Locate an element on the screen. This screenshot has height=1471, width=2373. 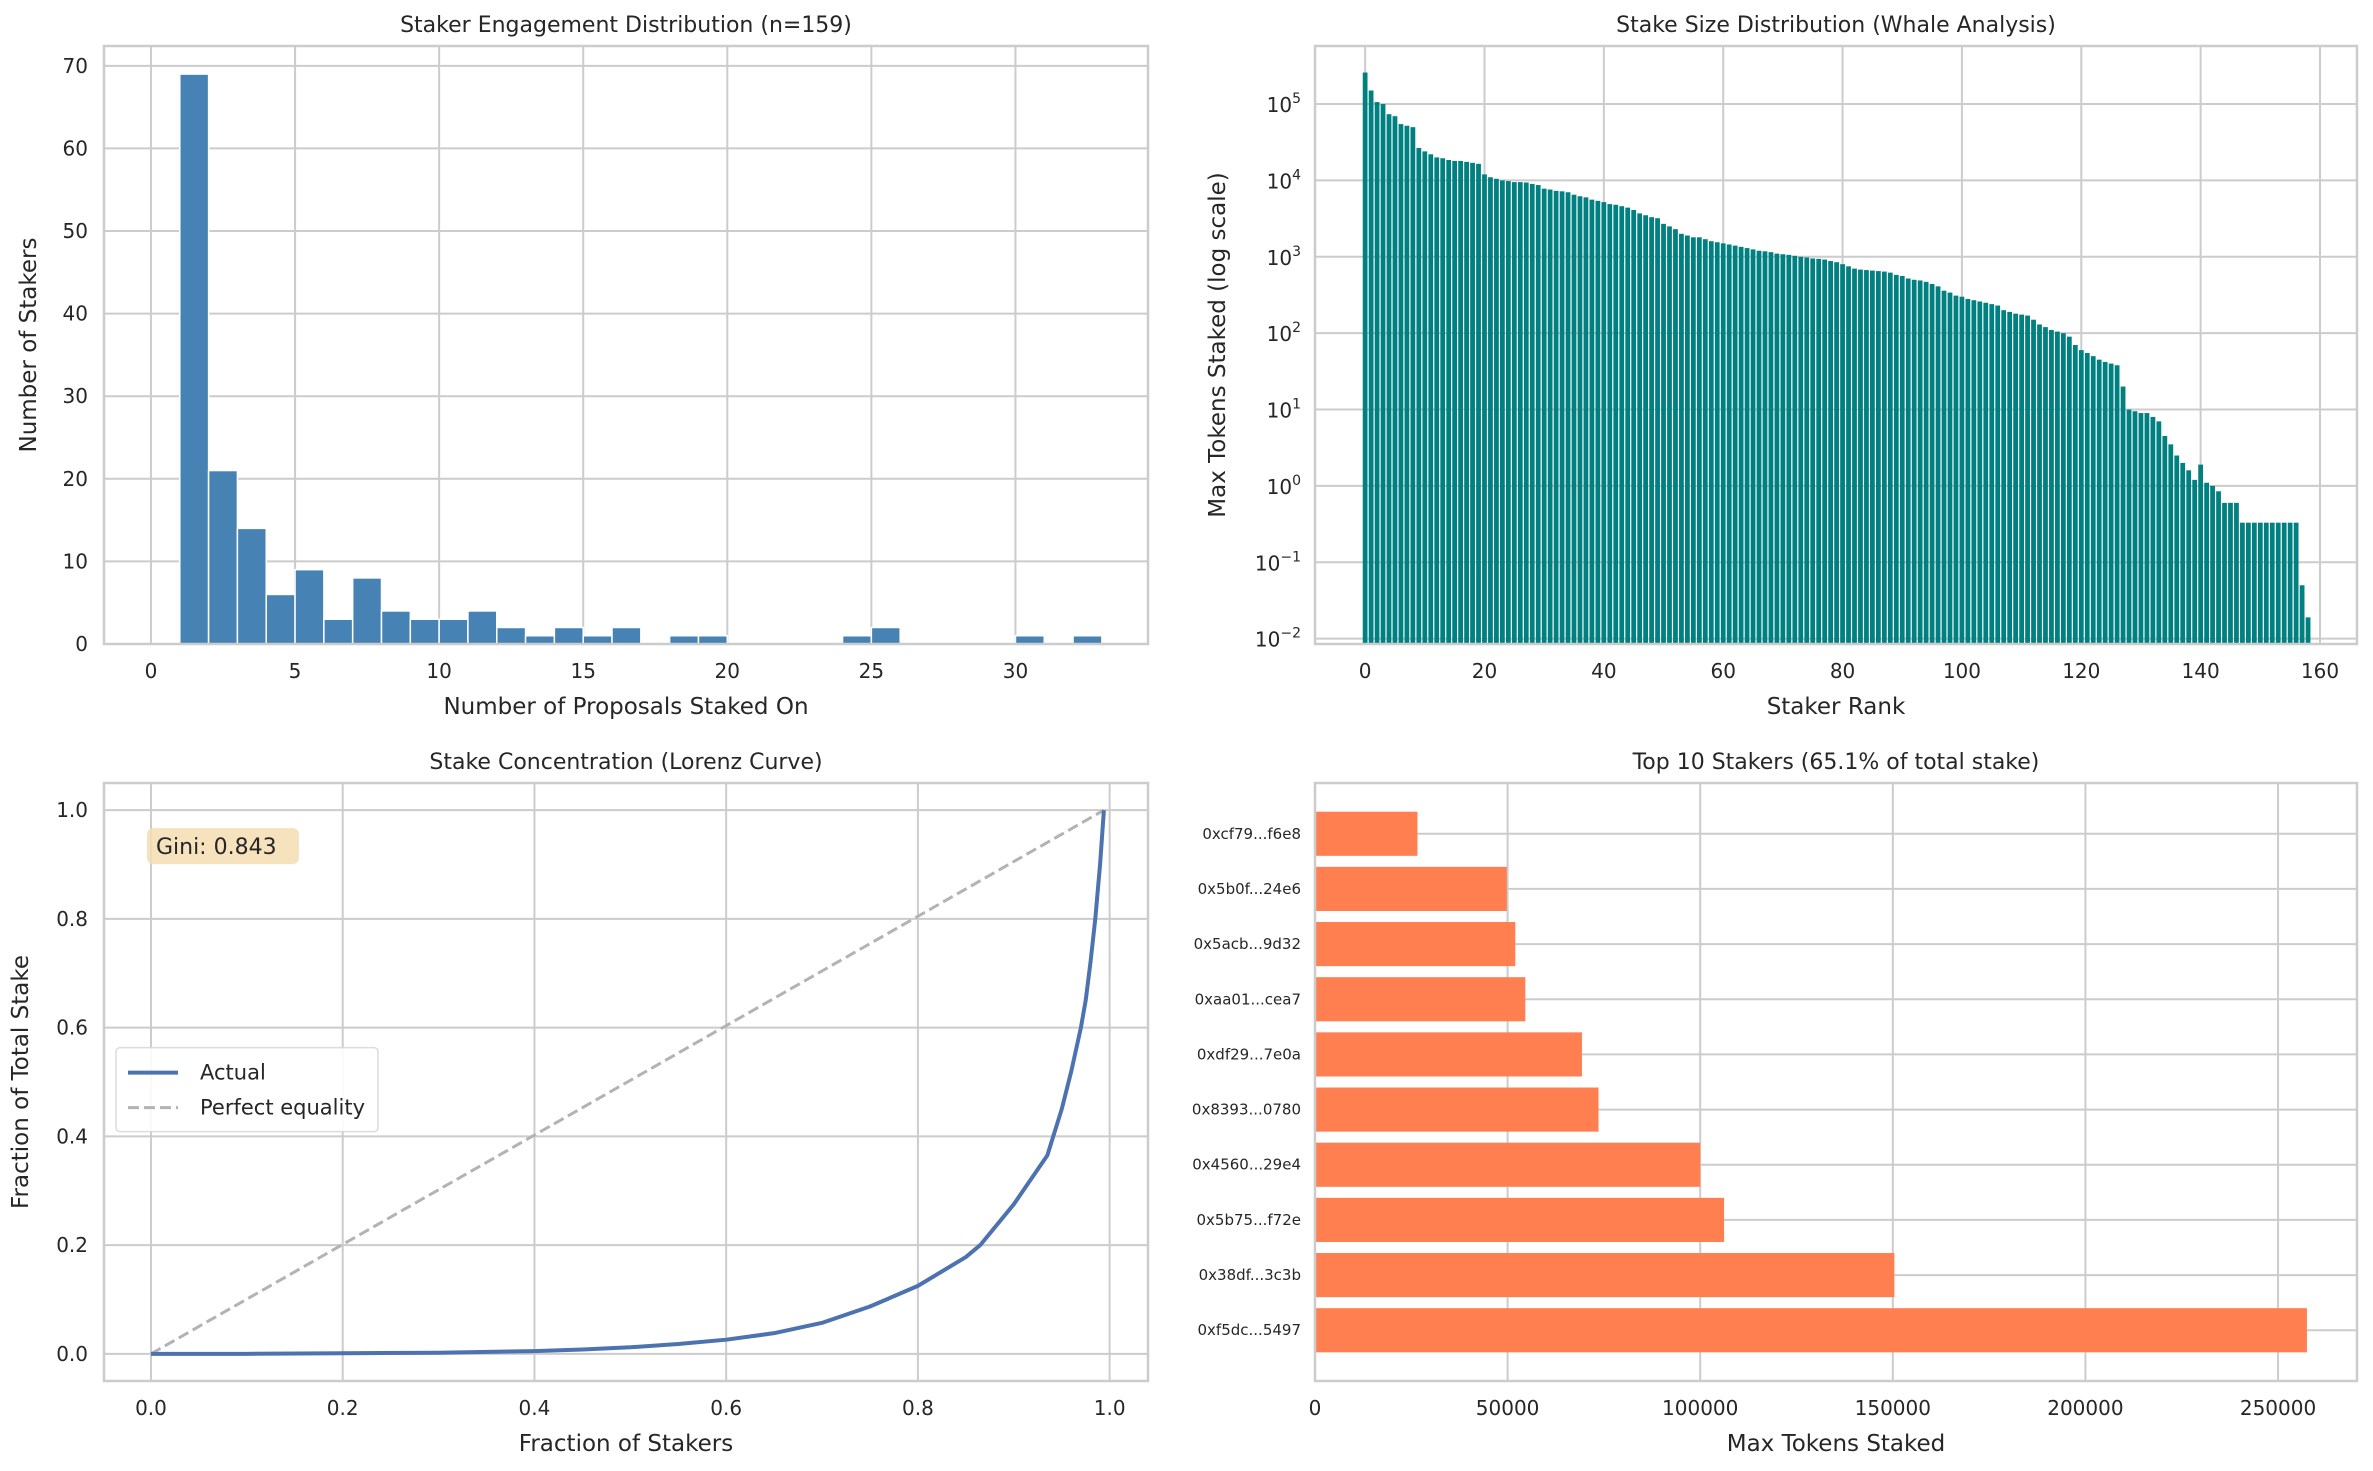
tick-base: 10 is located at coordinates (1279, 487).